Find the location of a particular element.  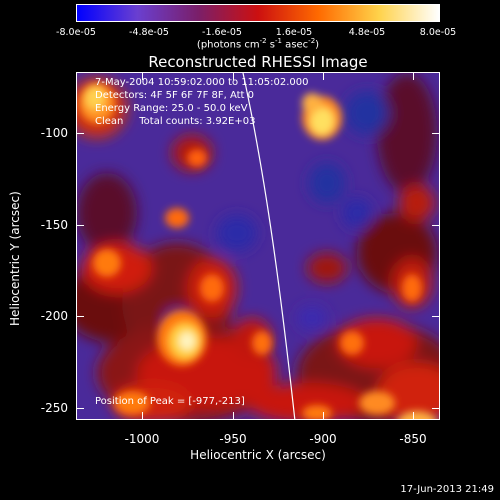

info-energy-range: Energy Range: 25.0 - 50.0 keV is located at coordinates (171, 108).